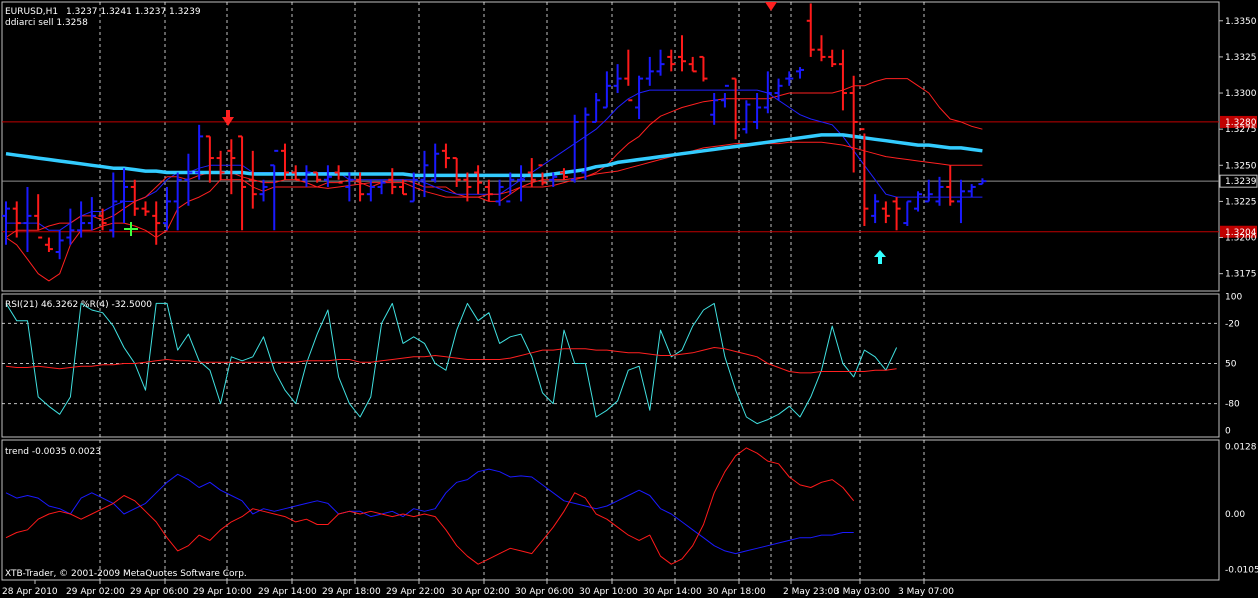 This screenshot has height=598, width=1258. What do you see at coordinates (159, 592) in the screenshot?
I see `time-axis-label: 29 Apr 06:00` at bounding box center [159, 592].